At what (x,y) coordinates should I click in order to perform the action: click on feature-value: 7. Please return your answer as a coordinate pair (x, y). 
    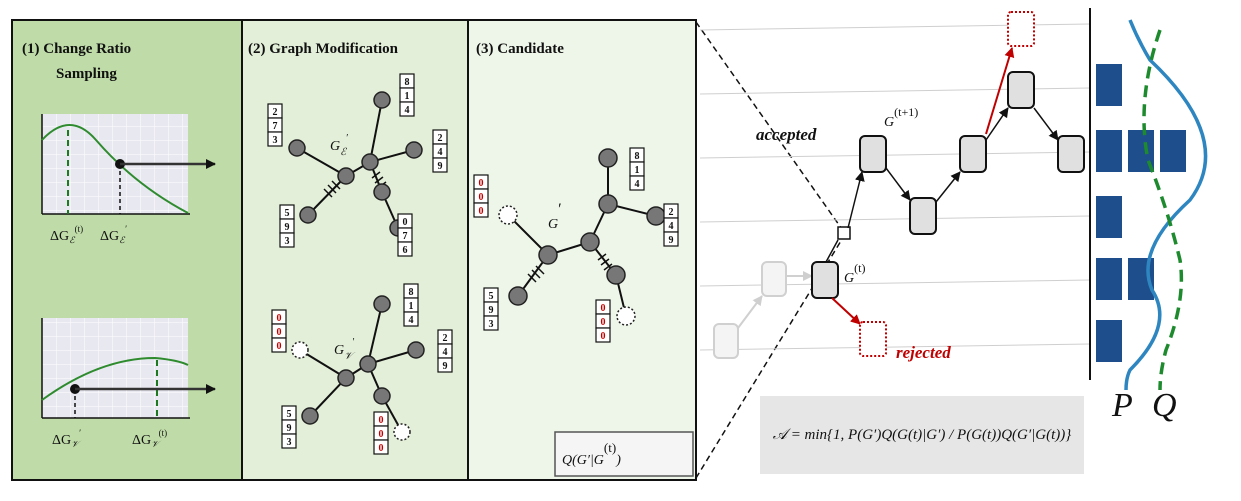
    Looking at the image, I should click on (275, 126).